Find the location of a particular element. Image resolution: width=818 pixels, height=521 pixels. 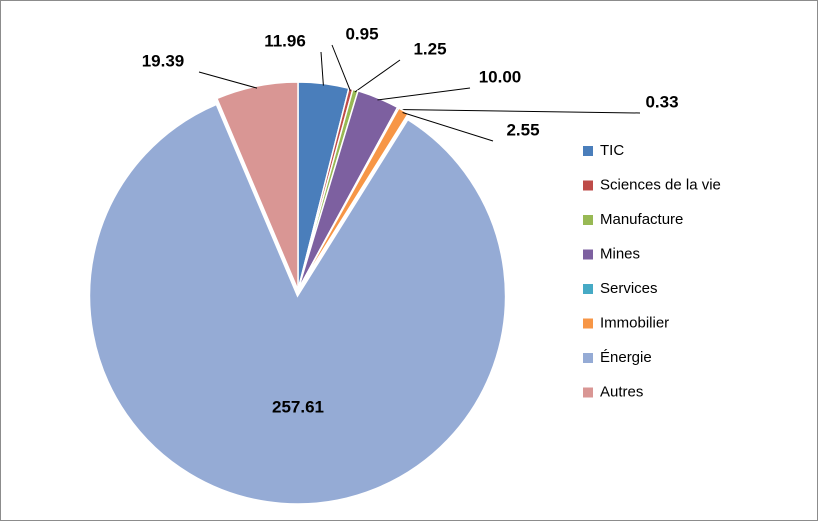

legend-label: Sciences de la vie is located at coordinates (660, 184).